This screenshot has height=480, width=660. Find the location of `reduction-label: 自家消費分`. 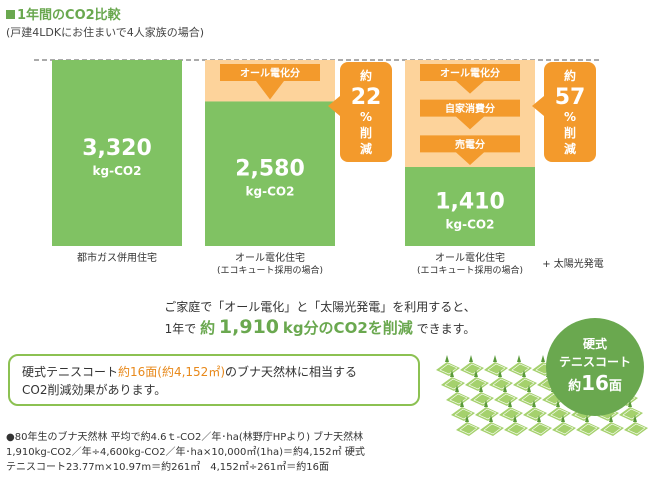

reduction-label: 自家消費分 is located at coordinates (470, 108).